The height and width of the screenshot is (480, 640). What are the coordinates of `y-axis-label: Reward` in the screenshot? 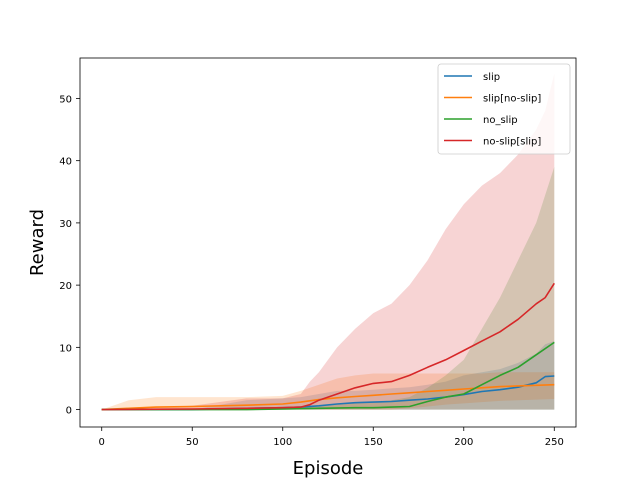 It's located at (37, 242).